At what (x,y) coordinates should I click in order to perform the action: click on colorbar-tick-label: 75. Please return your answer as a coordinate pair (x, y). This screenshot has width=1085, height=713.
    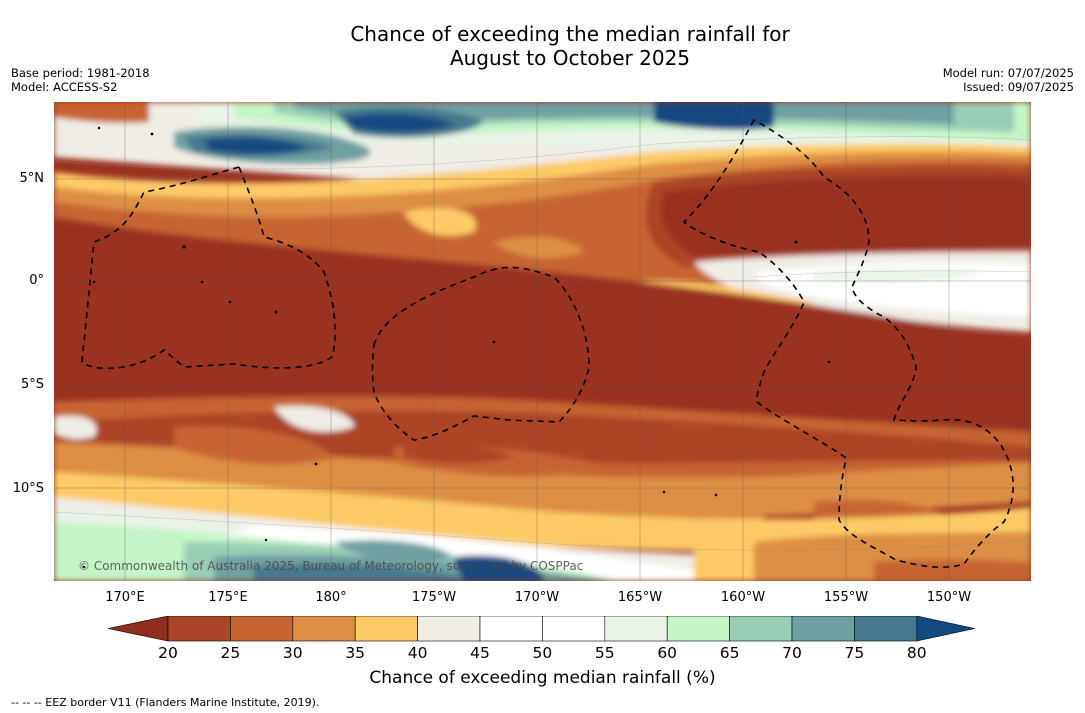
    Looking at the image, I should click on (854, 653).